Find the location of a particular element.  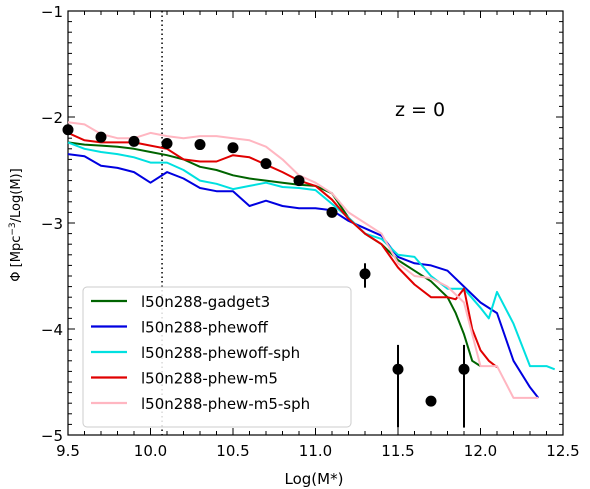

legend-box is located at coordinates (217, 357).